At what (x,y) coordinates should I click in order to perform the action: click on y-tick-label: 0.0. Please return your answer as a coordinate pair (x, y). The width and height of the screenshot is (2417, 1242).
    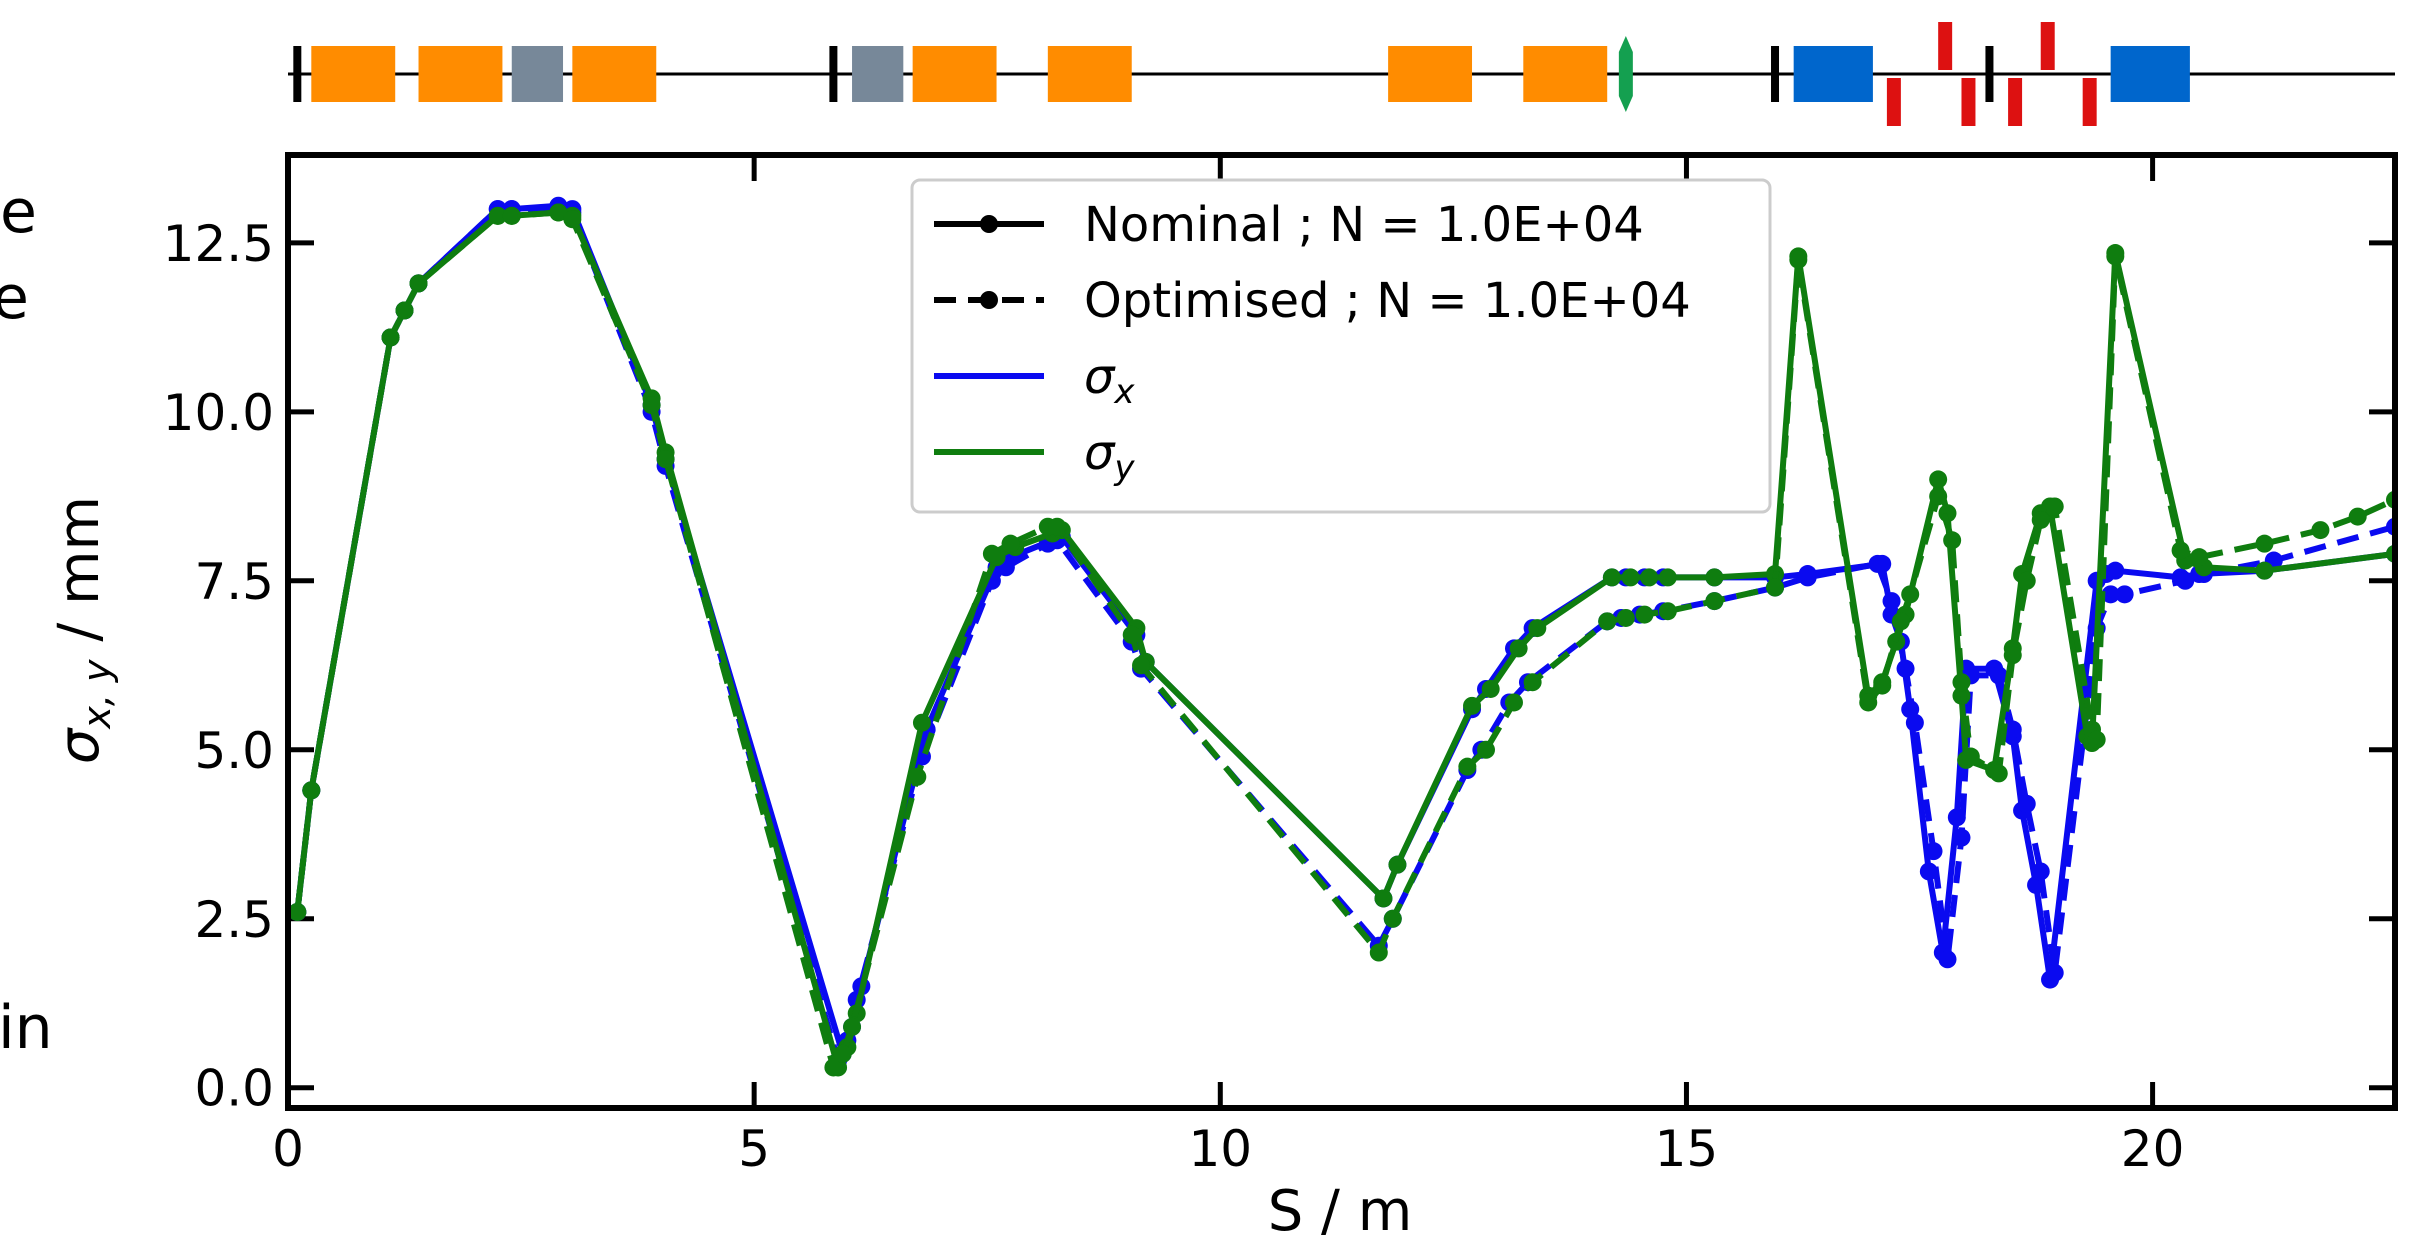
    Looking at the image, I should click on (234, 1089).